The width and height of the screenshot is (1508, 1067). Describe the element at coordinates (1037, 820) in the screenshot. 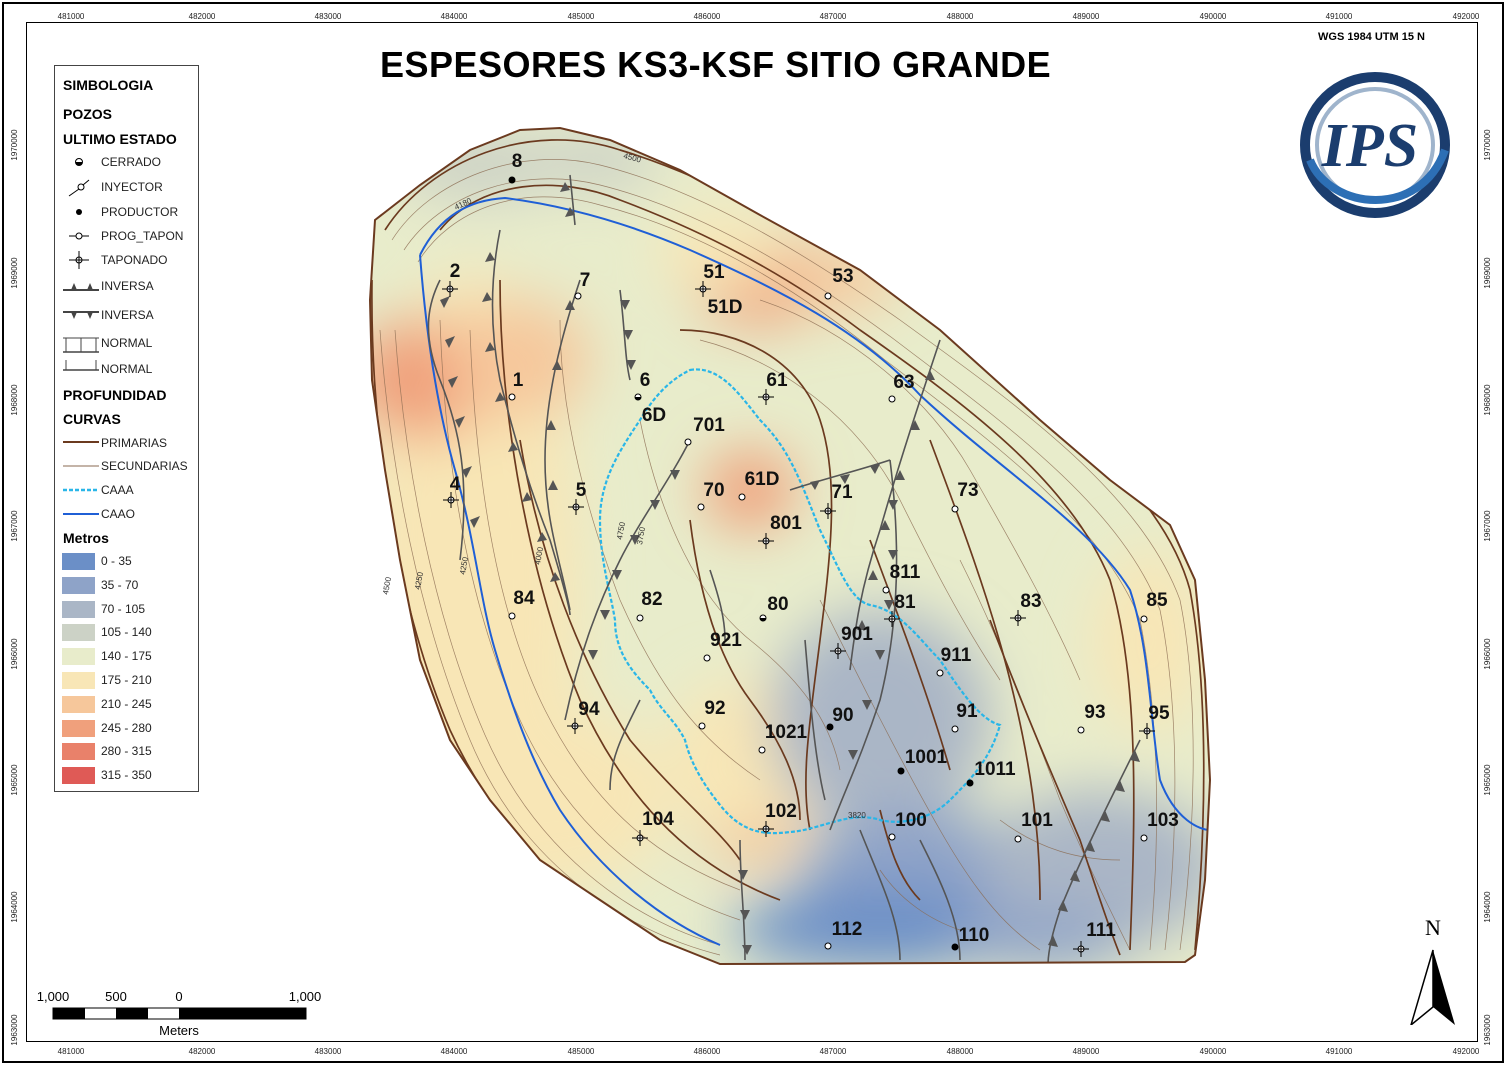

I see `well-label: 101` at that location.